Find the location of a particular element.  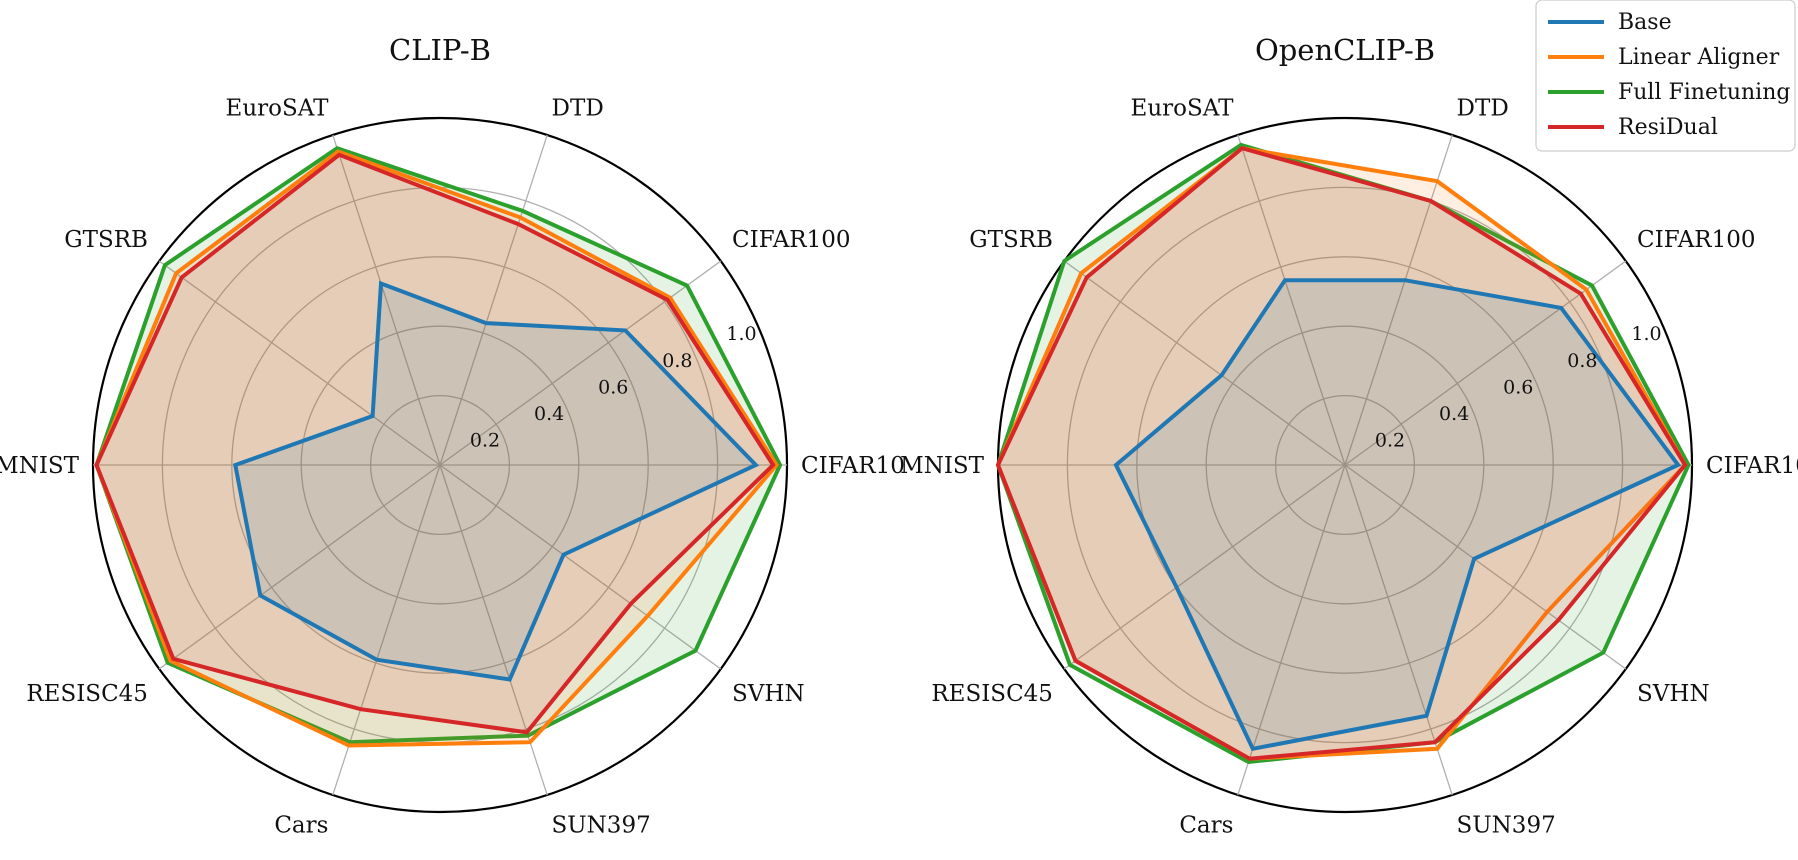

legend-label-base: Base is located at coordinates (1645, 22).